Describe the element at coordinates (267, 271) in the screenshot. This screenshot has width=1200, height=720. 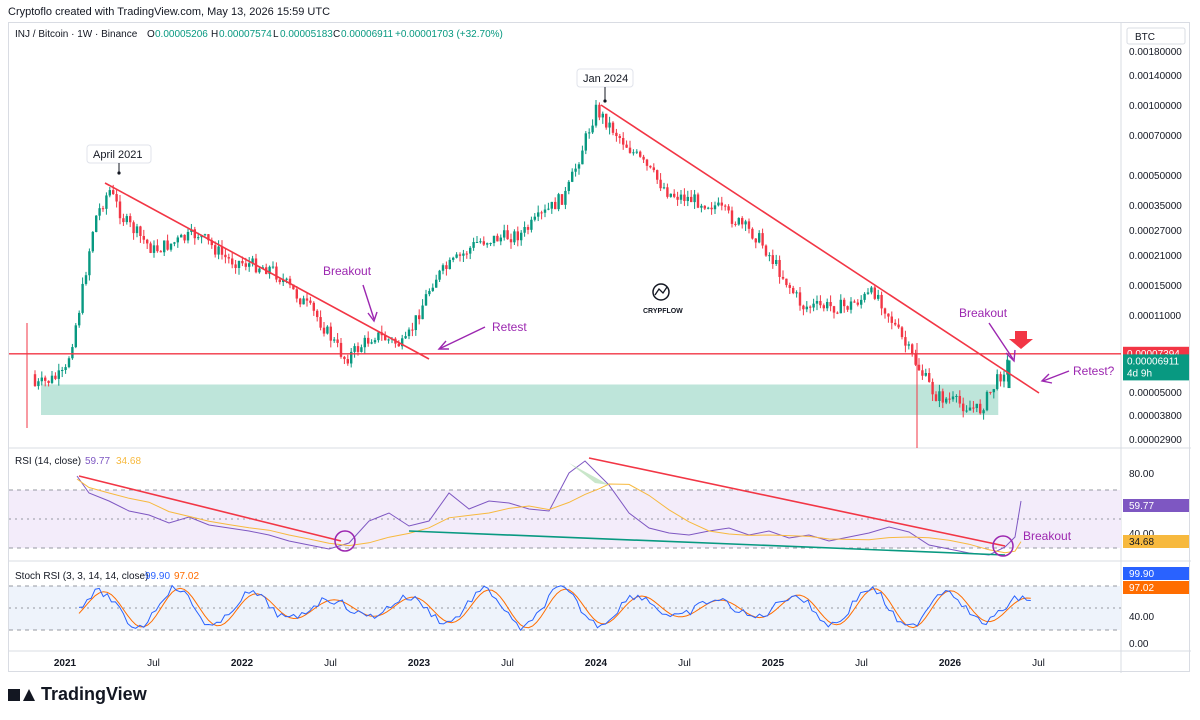
I see `trendline-2021` at that location.